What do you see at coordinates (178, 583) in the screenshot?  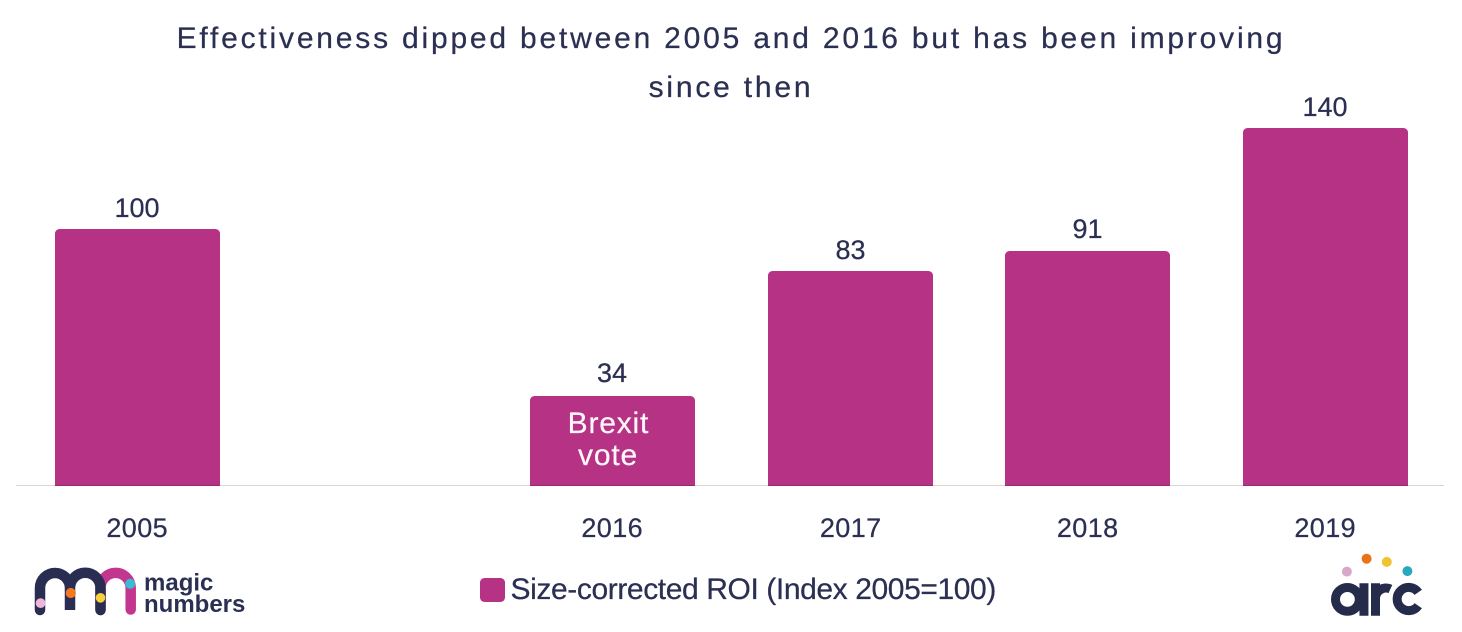 I see `svg-text: magic` at bounding box center [178, 583].